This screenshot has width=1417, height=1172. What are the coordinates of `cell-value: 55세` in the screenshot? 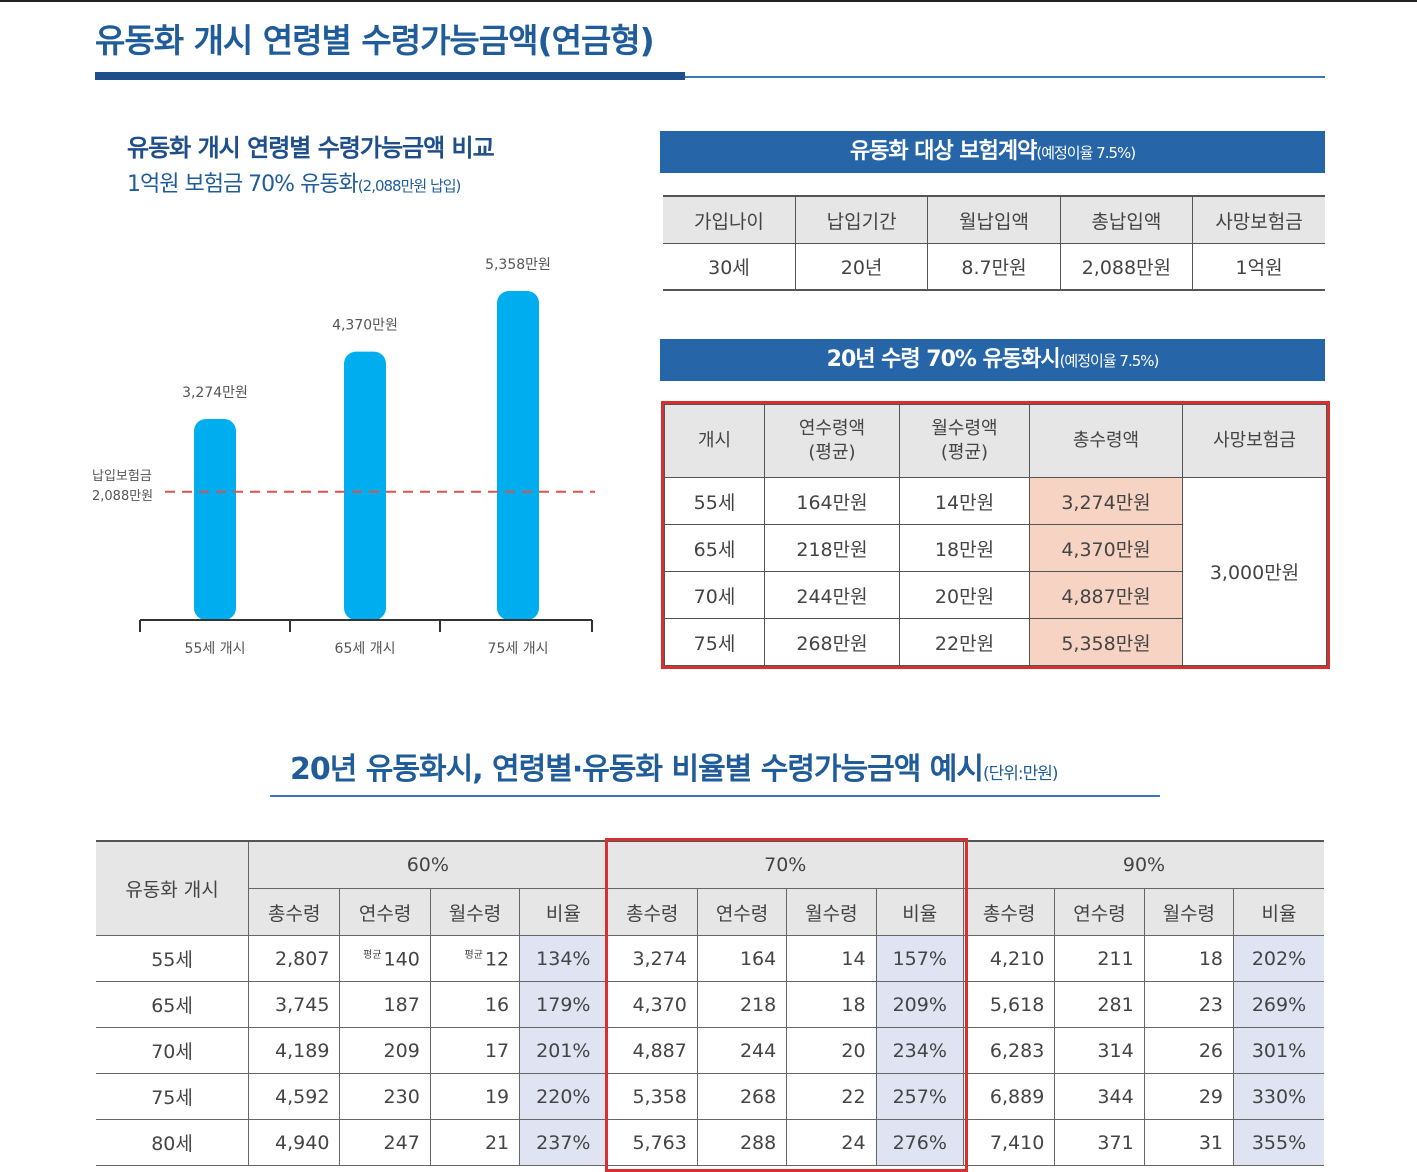 It's located at (172, 960).